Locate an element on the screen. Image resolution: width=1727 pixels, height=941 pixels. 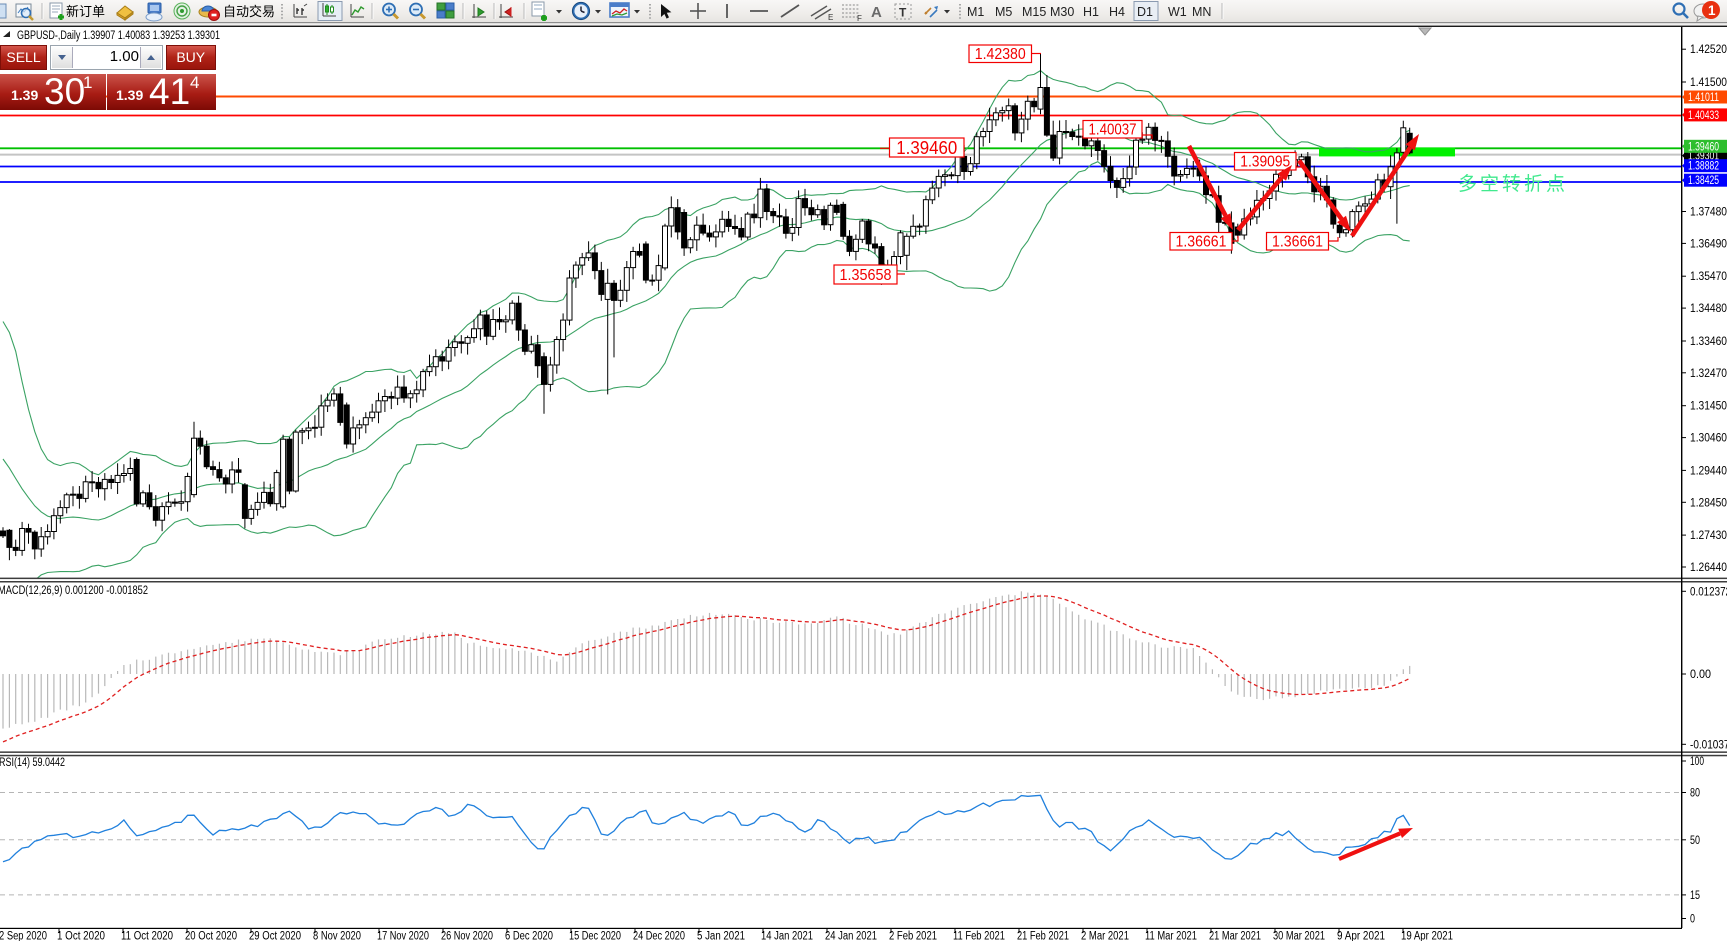
svg-text: 15 Dec 2020 is located at coordinates (595, 936).